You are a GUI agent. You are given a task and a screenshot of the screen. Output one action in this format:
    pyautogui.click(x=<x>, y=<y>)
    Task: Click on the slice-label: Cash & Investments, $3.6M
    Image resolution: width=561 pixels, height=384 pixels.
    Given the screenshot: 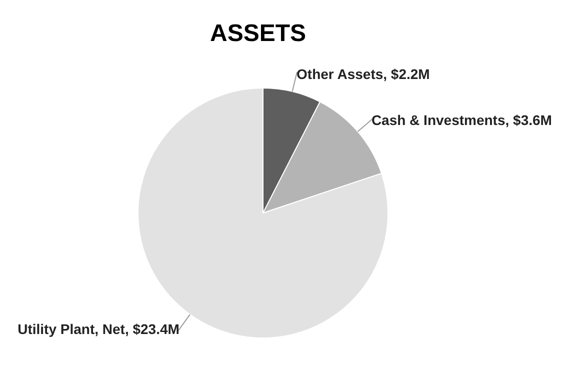 What is the action you would take?
    pyautogui.click(x=461, y=120)
    